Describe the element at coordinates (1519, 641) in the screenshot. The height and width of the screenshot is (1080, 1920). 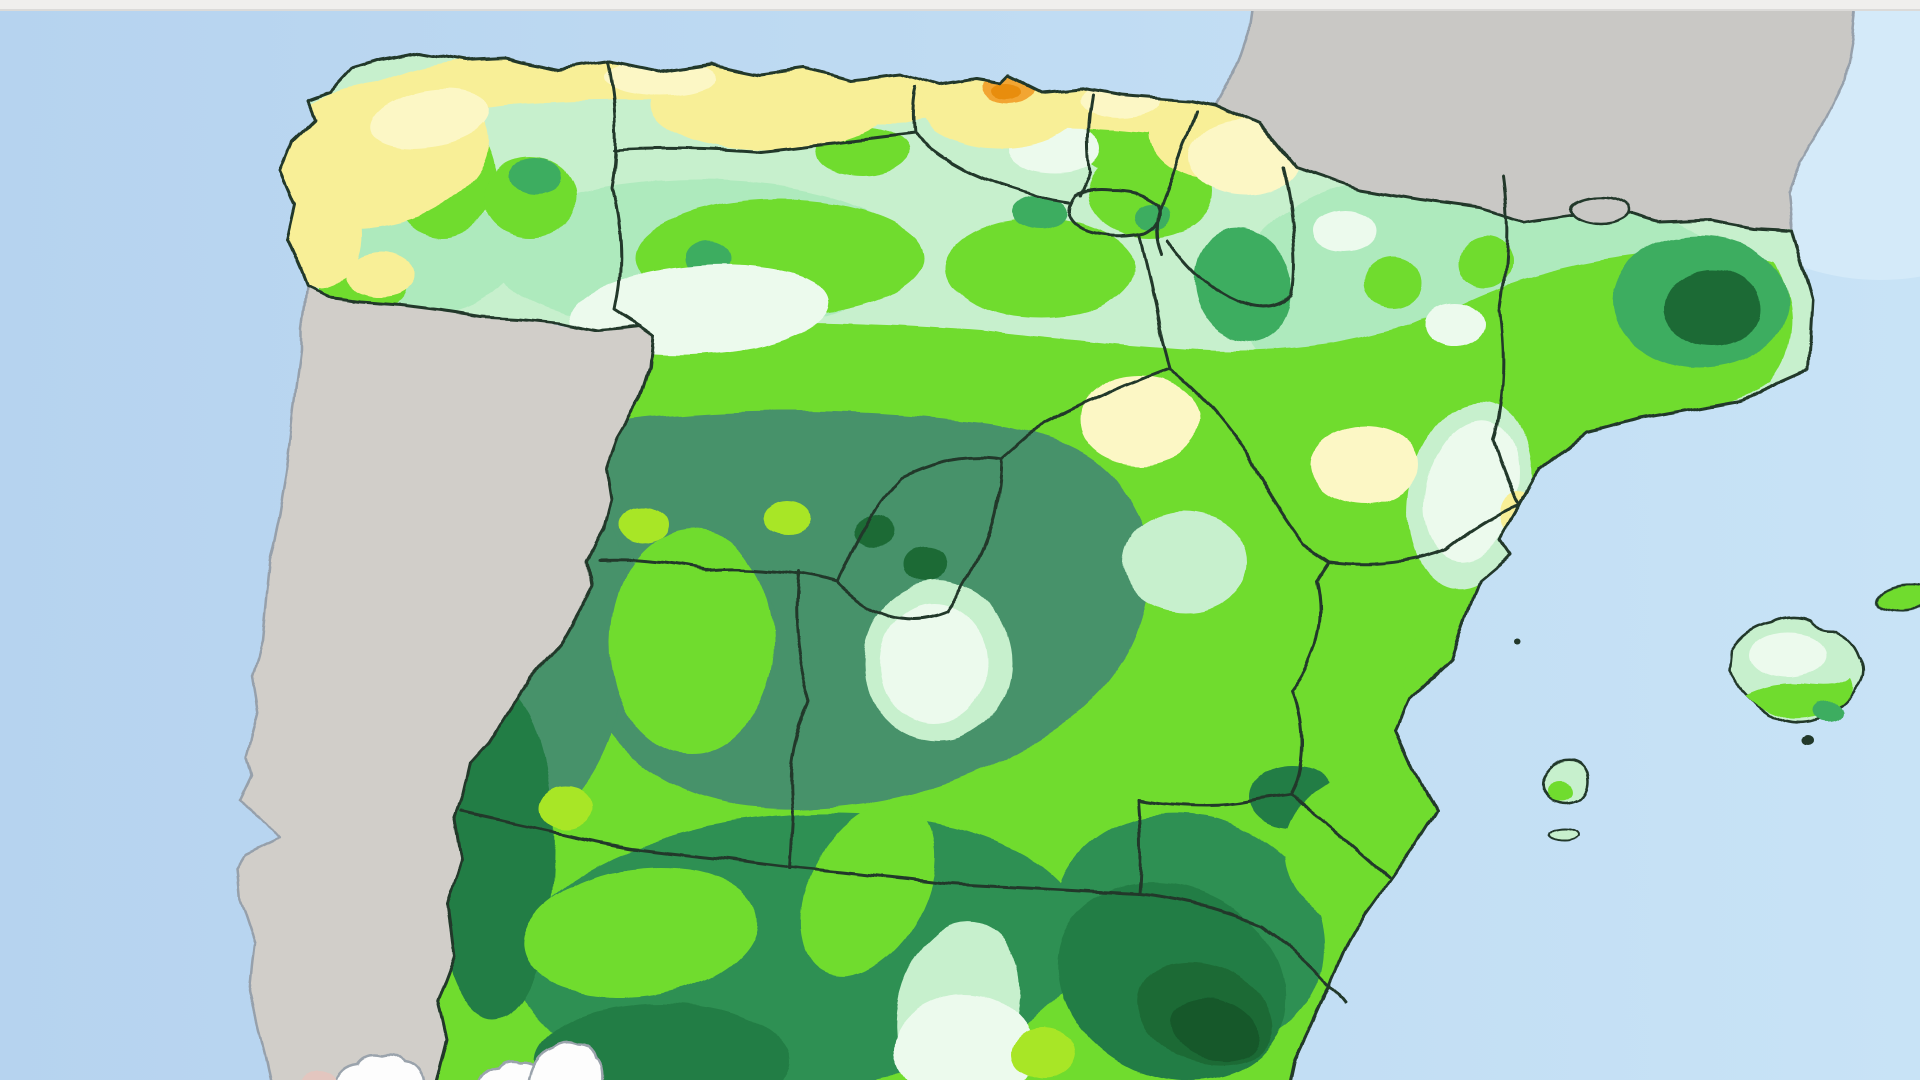
I see `columbretes-islet` at that location.